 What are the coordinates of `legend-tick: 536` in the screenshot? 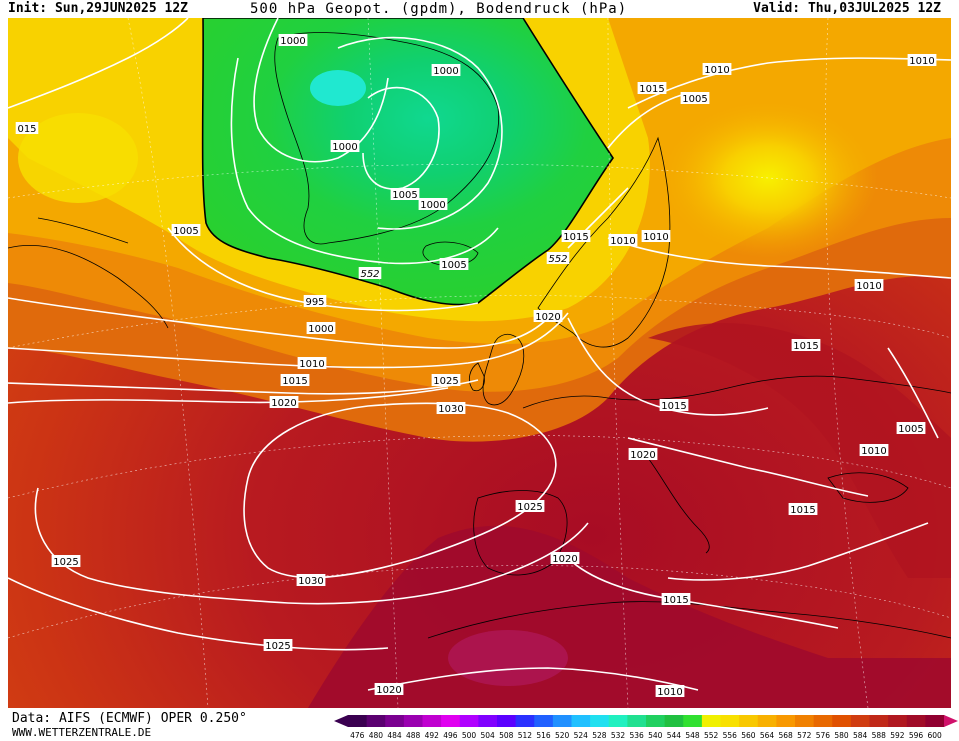 It's located at (637, 735).